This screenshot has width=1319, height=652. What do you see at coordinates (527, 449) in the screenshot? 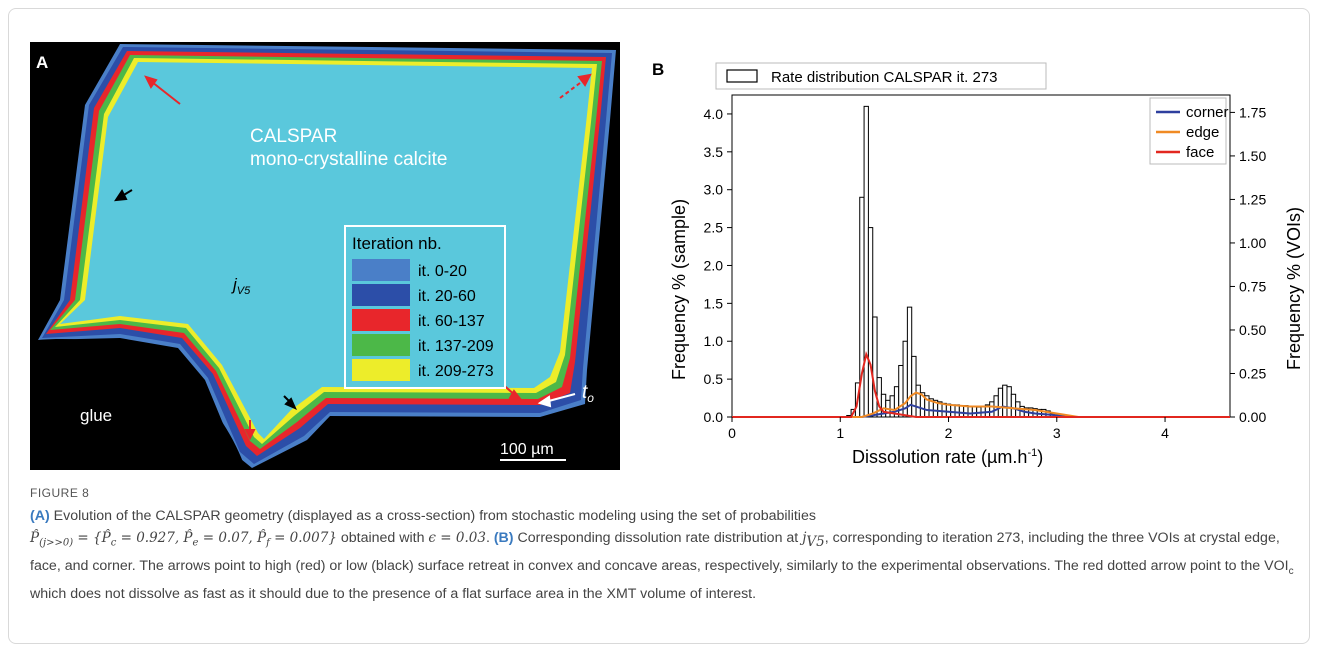
I see `scale-bar-label: 100 µm` at bounding box center [527, 449].